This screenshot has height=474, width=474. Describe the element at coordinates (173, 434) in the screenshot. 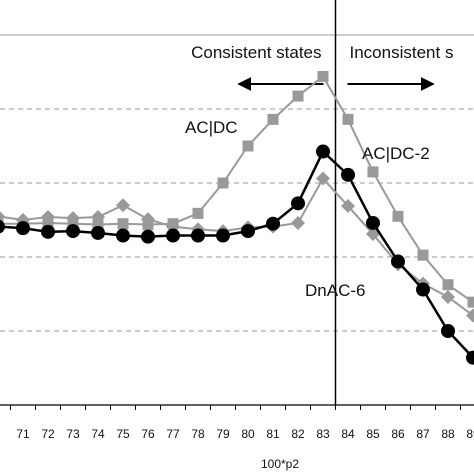

I see `x-tick-label: 77` at that location.